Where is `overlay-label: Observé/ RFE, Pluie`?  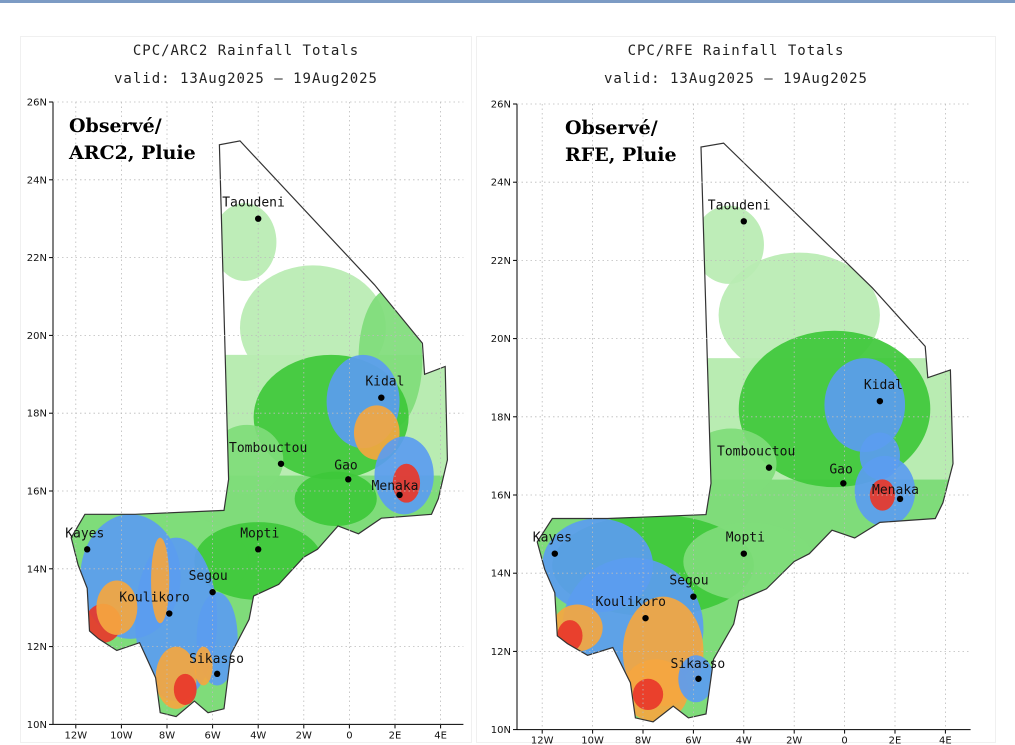 overlay-label: Observé/ RFE, Pluie is located at coordinates (621, 142).